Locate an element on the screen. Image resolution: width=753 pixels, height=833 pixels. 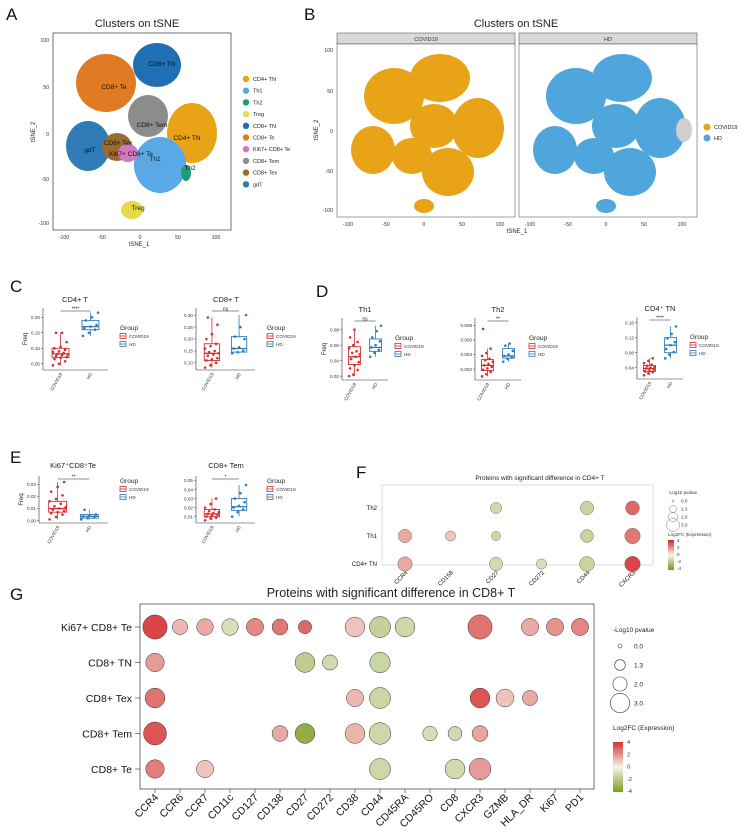
size-legend-title: -Log10 pvalue is located at coordinates (634, 630).